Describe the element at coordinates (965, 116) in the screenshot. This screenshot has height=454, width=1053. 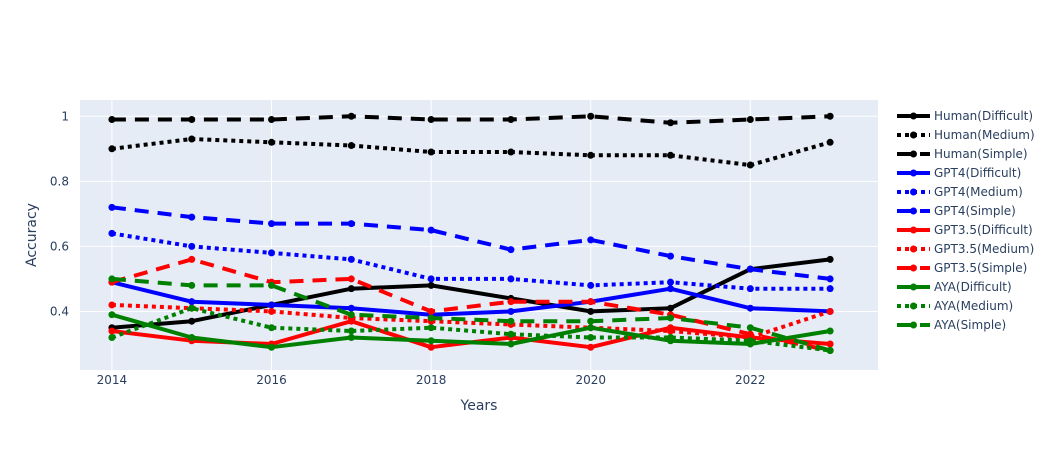
I see `legend-item: Human(Difficult)` at that location.